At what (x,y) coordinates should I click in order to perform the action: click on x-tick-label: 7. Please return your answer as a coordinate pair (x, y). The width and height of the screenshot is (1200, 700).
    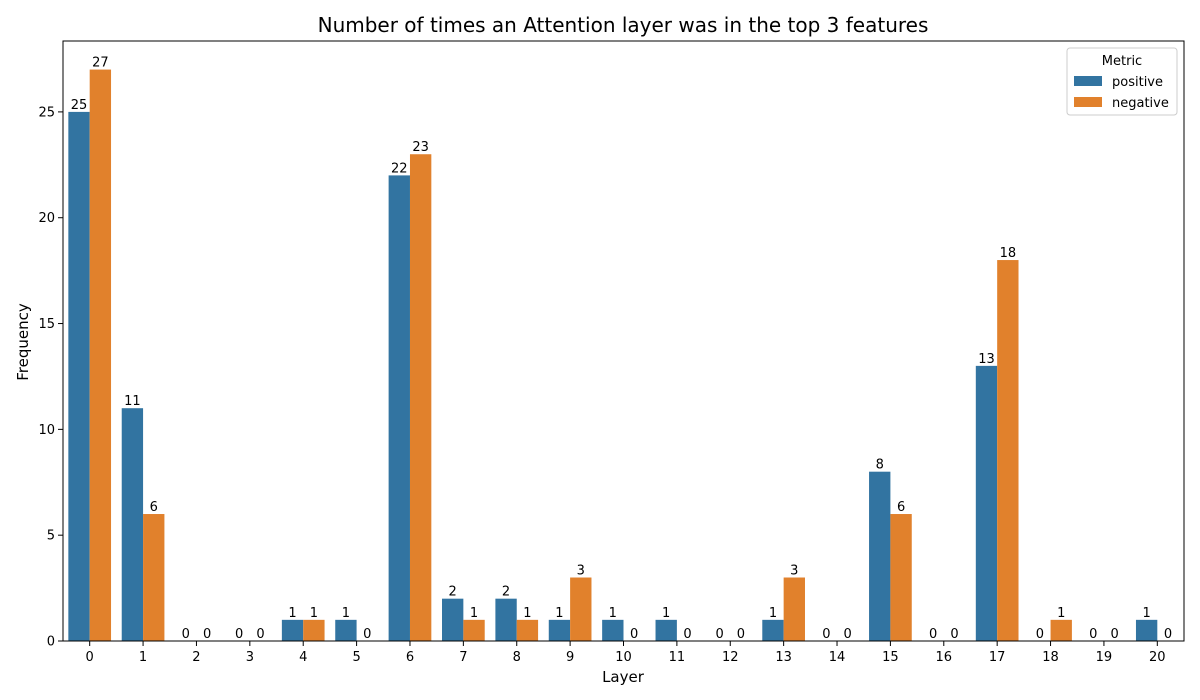
    Looking at the image, I should click on (463, 657).